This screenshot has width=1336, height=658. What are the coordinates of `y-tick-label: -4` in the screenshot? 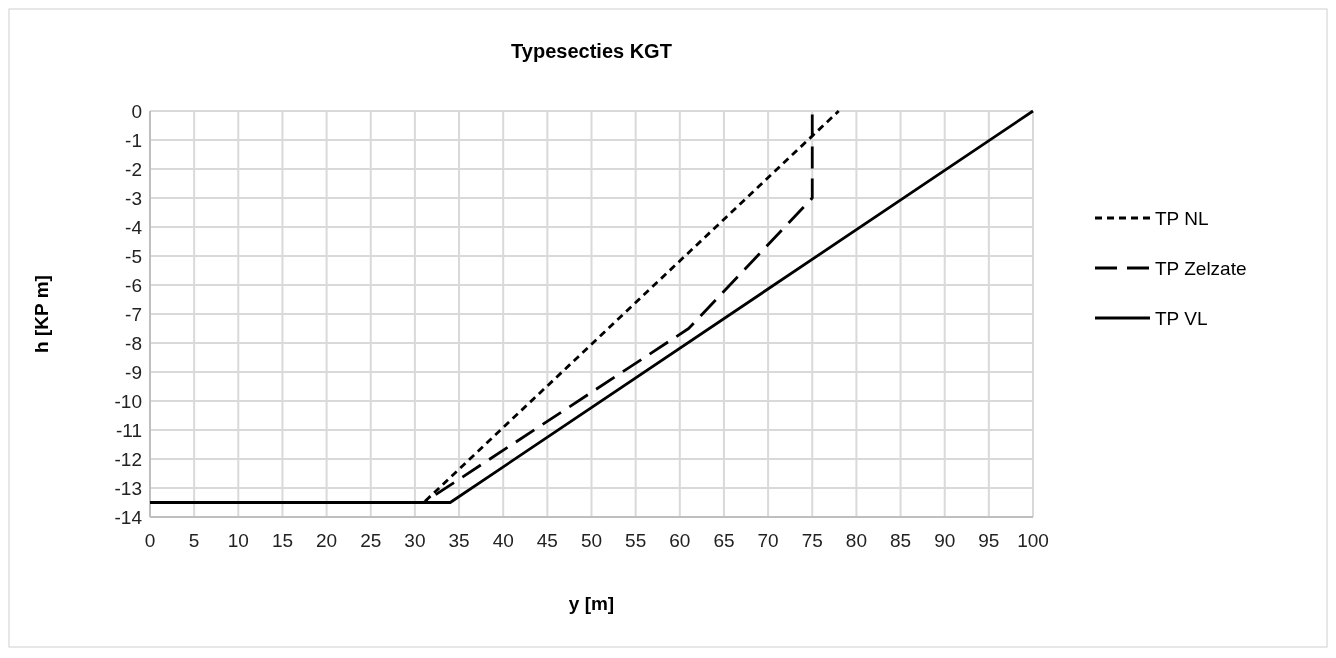 It's located at (134, 227).